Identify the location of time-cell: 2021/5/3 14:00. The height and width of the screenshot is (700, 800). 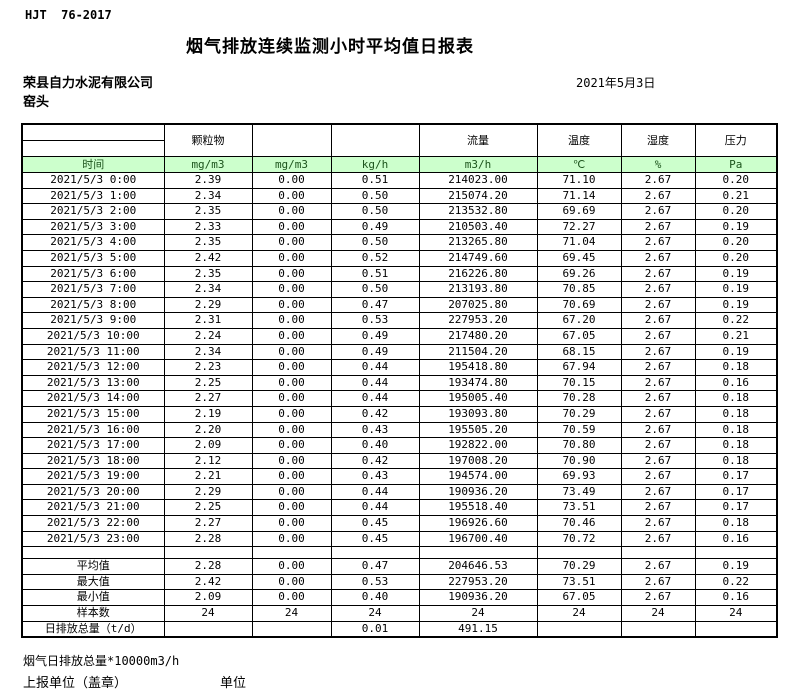
(93, 398).